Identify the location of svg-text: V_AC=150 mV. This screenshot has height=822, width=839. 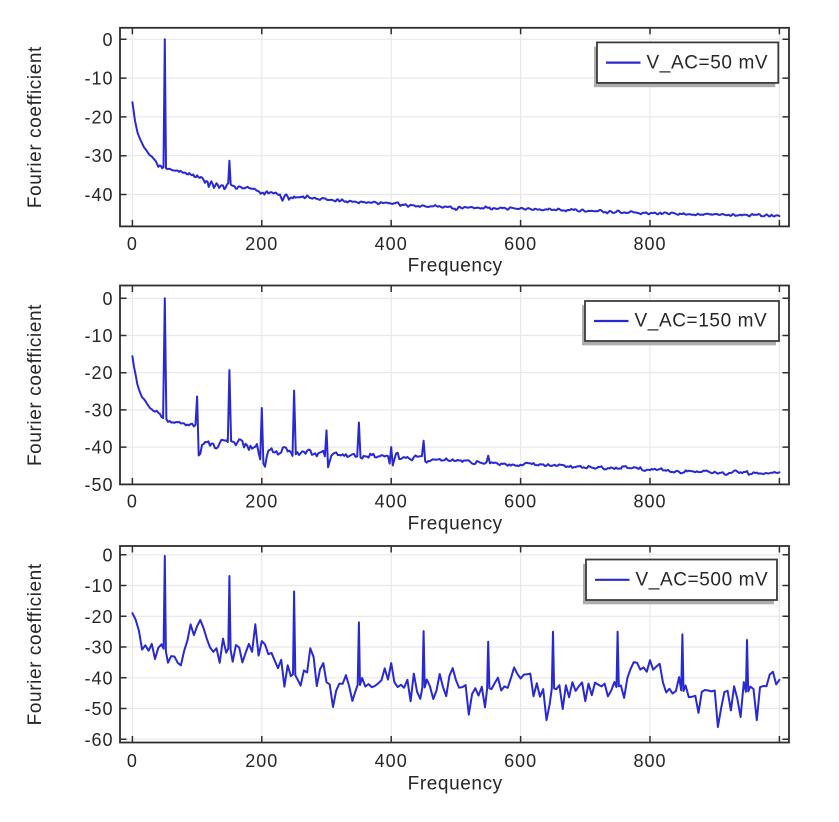
(701, 321).